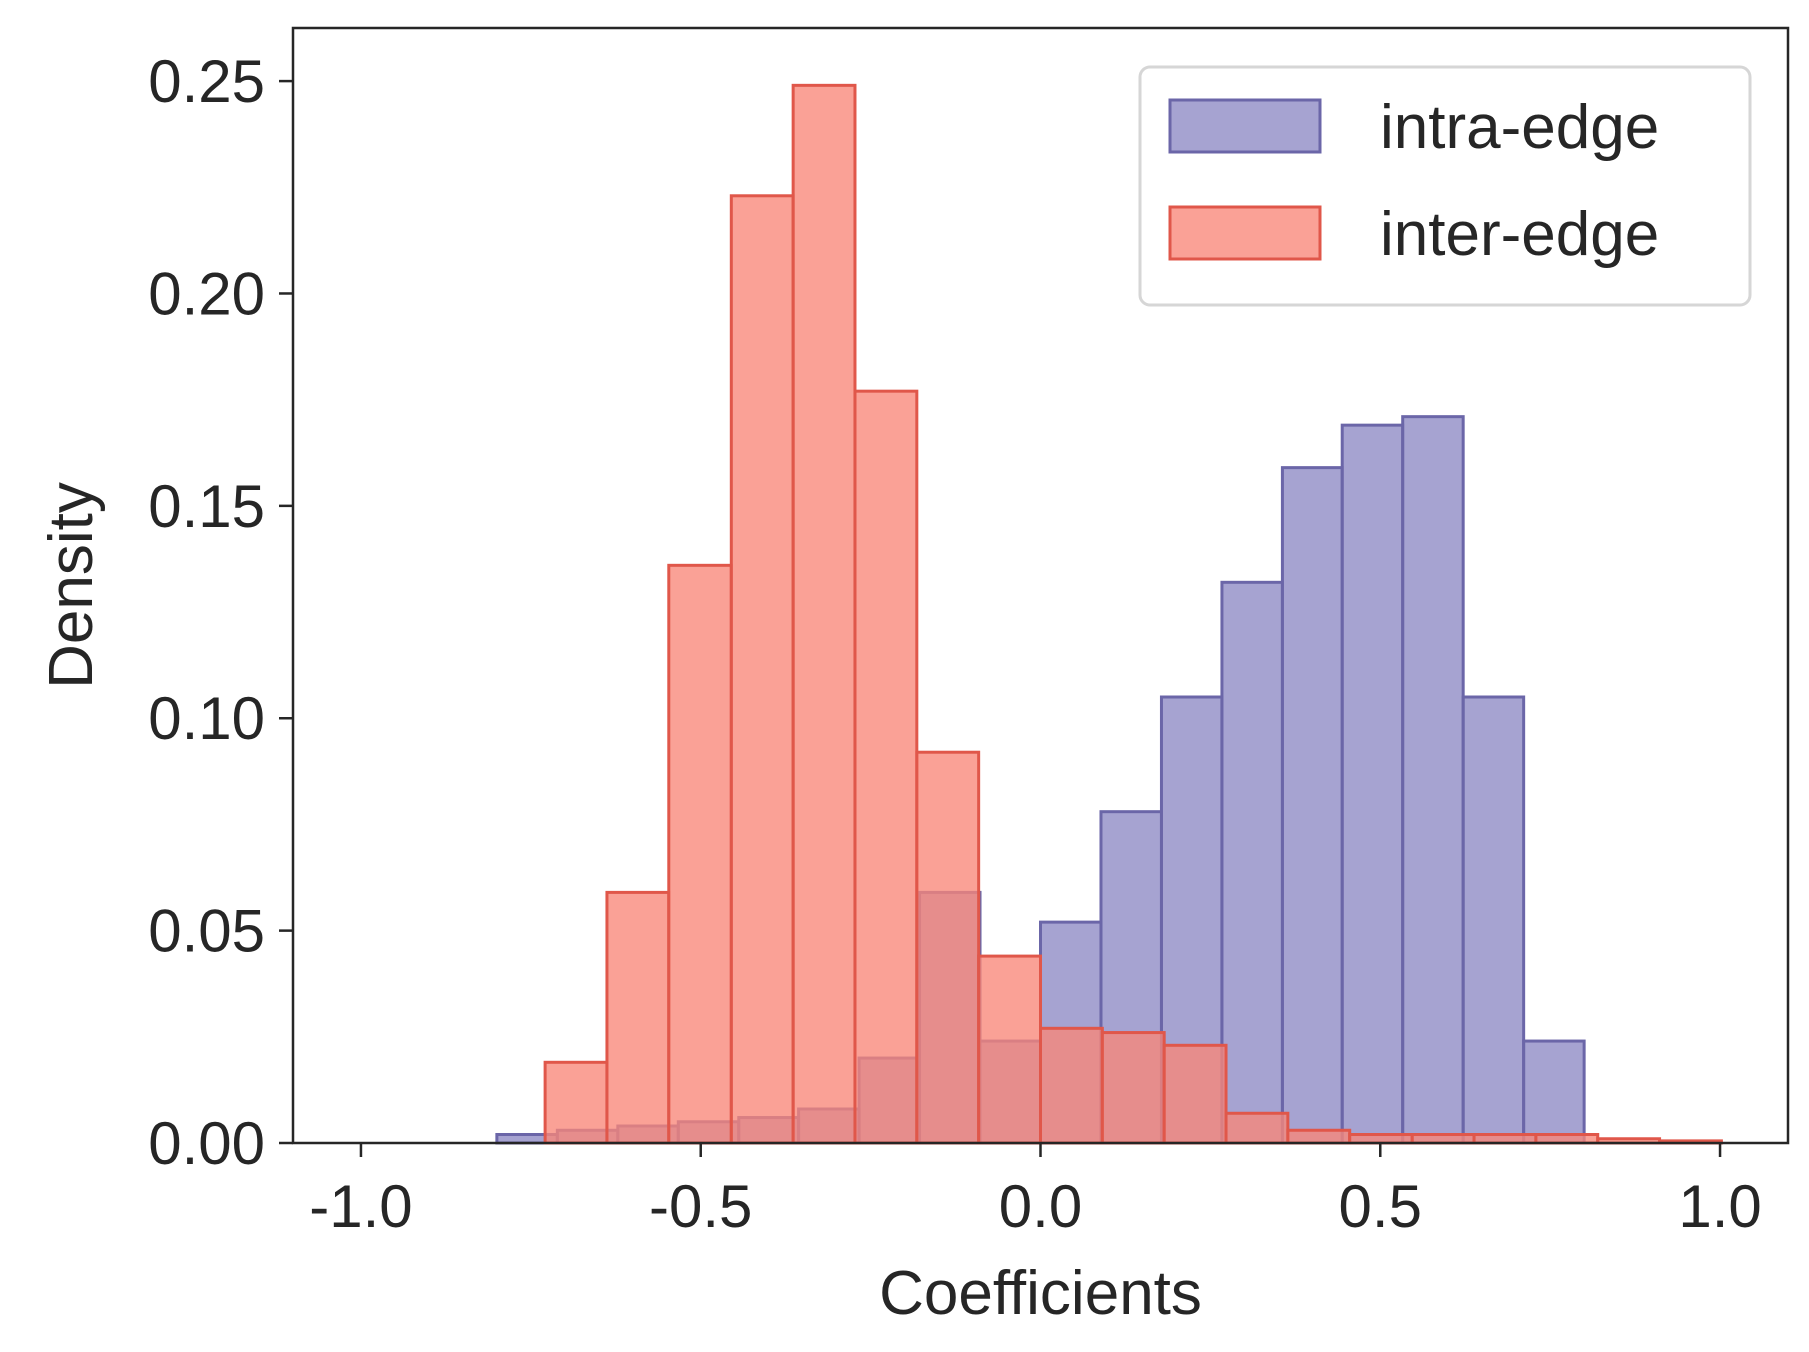 This screenshot has height=1352, width=1809. Describe the element at coordinates (71, 585) in the screenshot. I see `y-axis-label: Density` at that location.